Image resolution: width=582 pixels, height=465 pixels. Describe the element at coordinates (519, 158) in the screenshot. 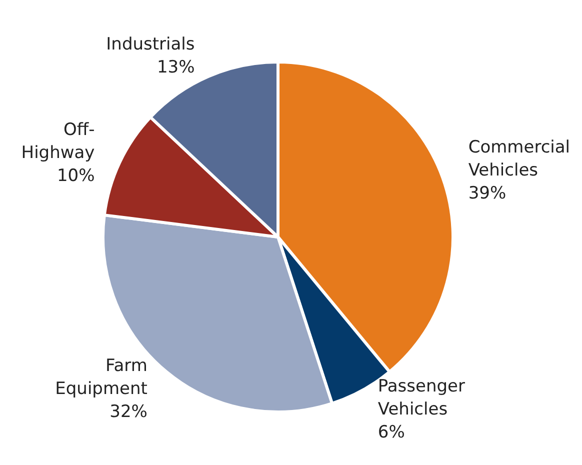

I see `slice-label: Commercial Vehicles` at that location.